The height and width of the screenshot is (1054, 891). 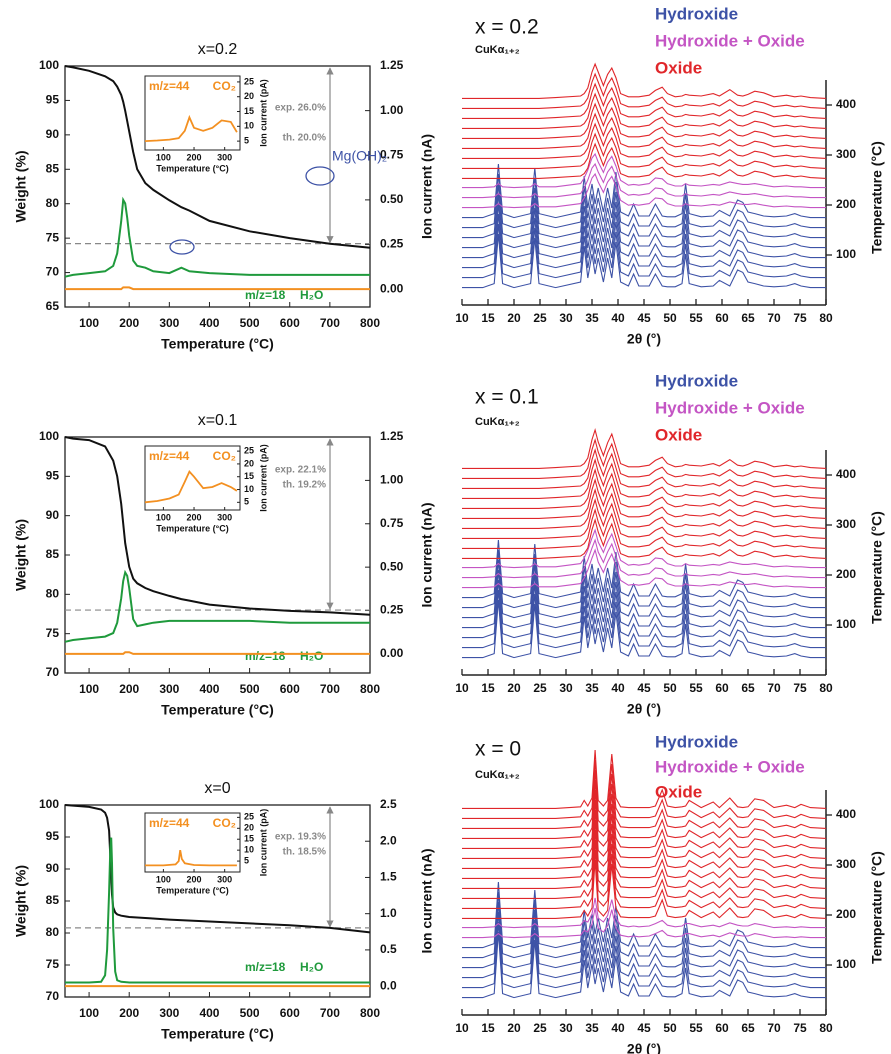 I want to click on inset-y-tick-label: 25, so click(x=249, y=817).